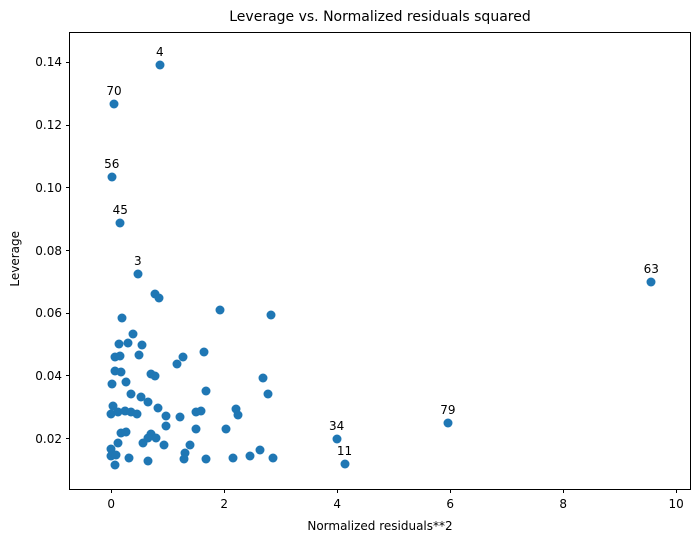 The height and width of the screenshot is (547, 700). Describe the element at coordinates (651, 269) in the screenshot. I see `point-label: 63` at that location.